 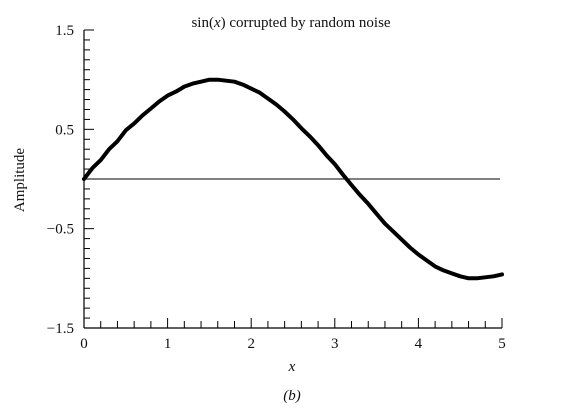 I want to click on x-axis-title: x, so click(x=292, y=367).